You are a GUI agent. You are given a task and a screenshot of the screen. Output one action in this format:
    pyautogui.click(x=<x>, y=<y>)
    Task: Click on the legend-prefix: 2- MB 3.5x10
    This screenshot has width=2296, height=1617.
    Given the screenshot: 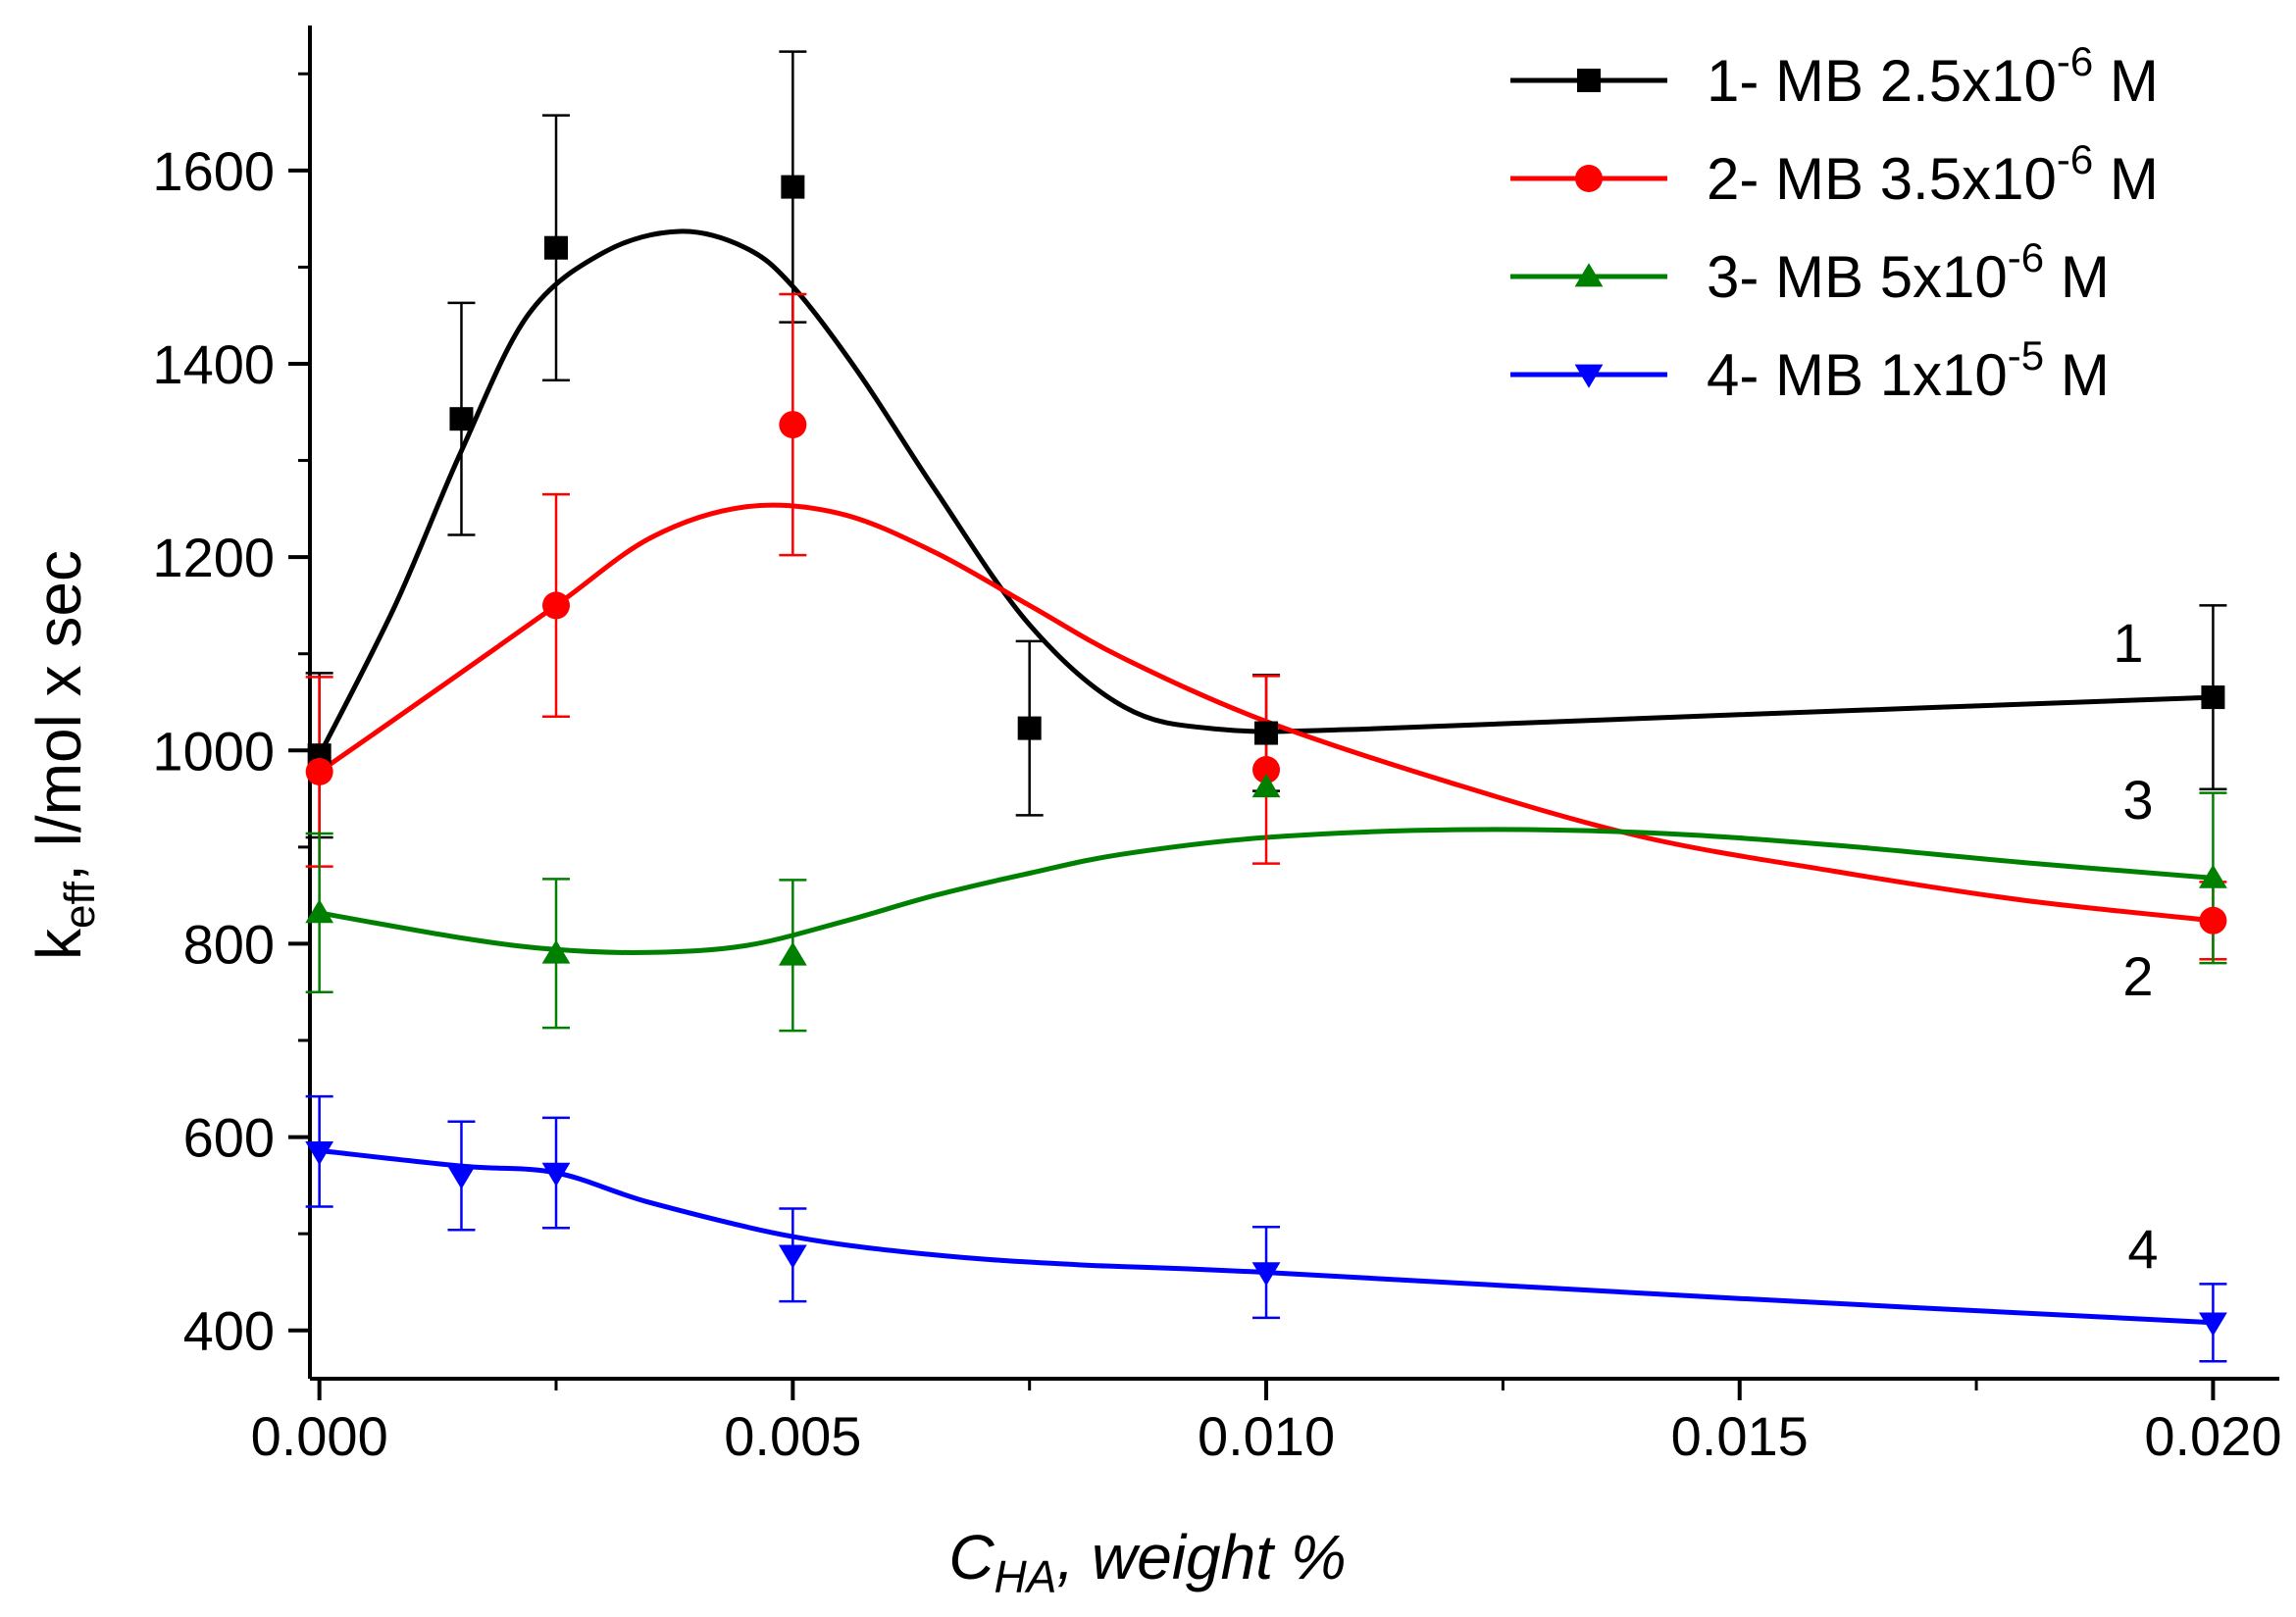 What is the action you would take?
    pyautogui.click(x=1882, y=179)
    